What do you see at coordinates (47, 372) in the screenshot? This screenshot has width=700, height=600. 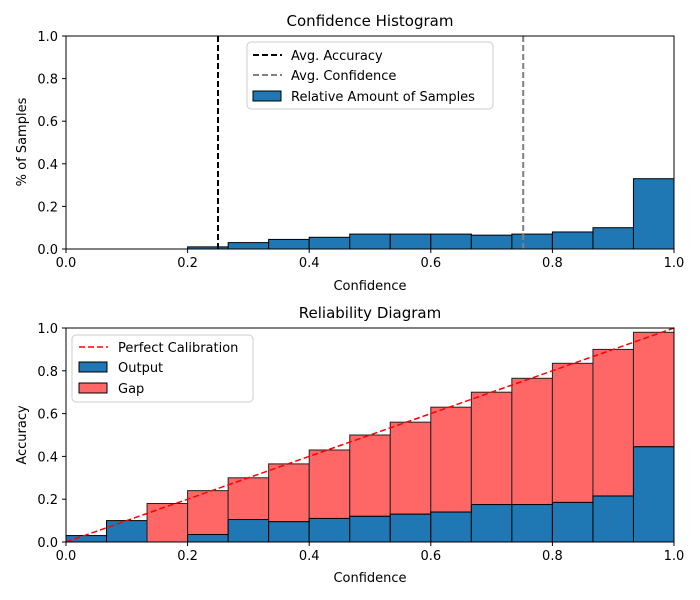 I see `reliability-y-tick-label: 0.8` at bounding box center [47, 372].